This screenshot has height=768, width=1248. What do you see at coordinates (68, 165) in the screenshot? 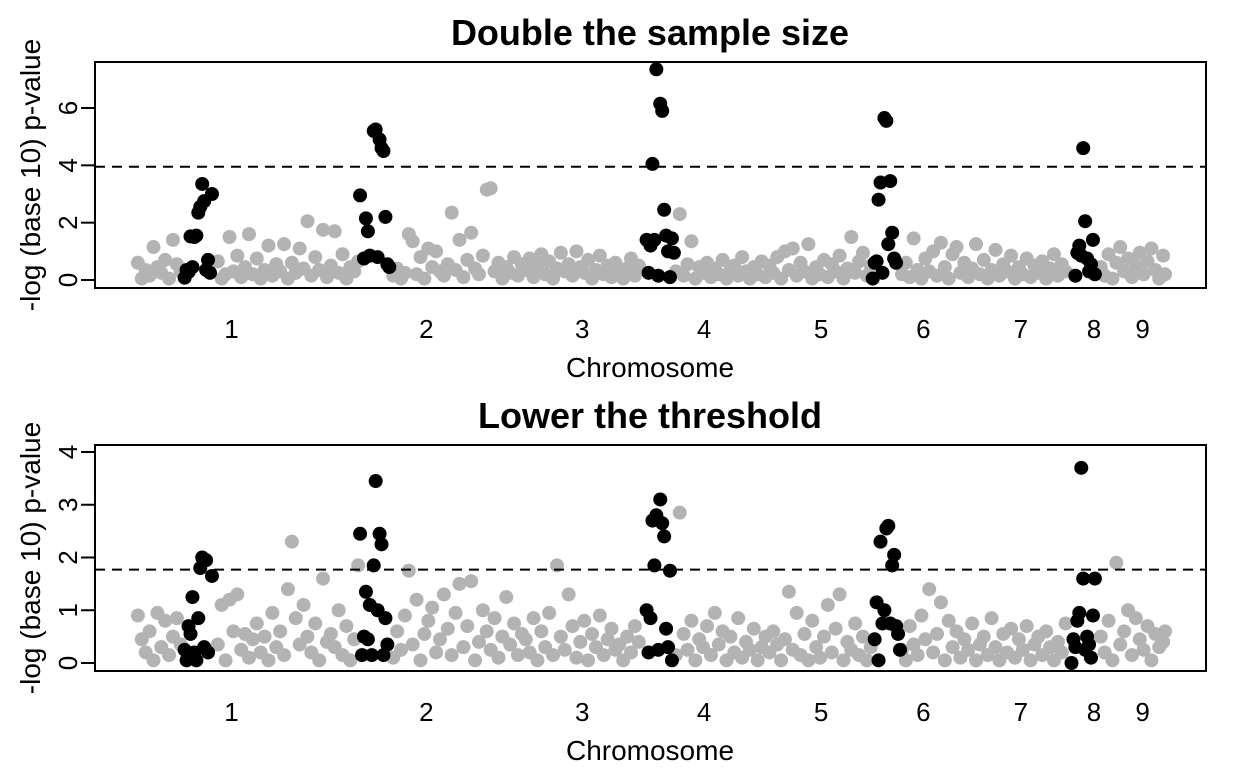
I see `y-tick-label: 4` at bounding box center [68, 165].